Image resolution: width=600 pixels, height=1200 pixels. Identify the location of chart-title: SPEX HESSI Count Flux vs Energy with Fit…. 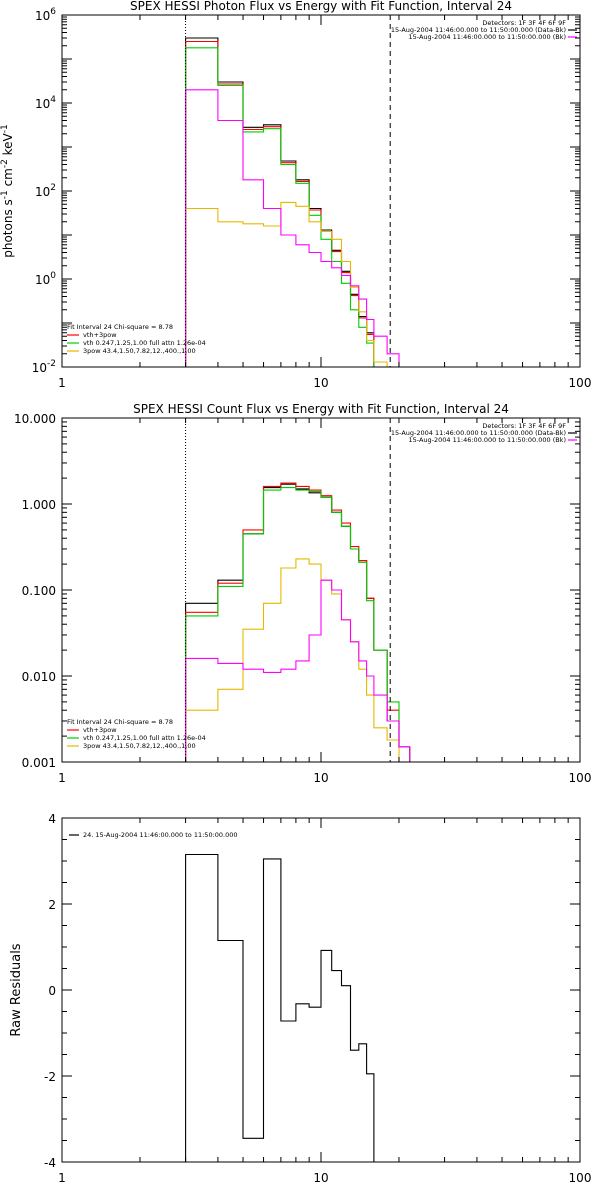
(321, 409).